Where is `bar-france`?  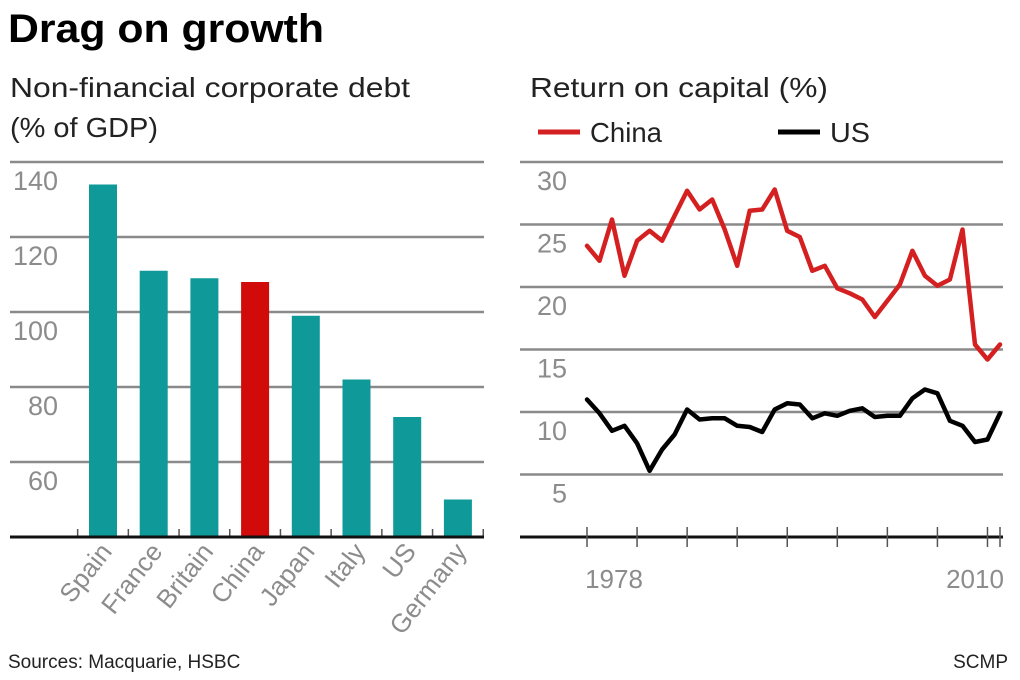 bar-france is located at coordinates (153, 403).